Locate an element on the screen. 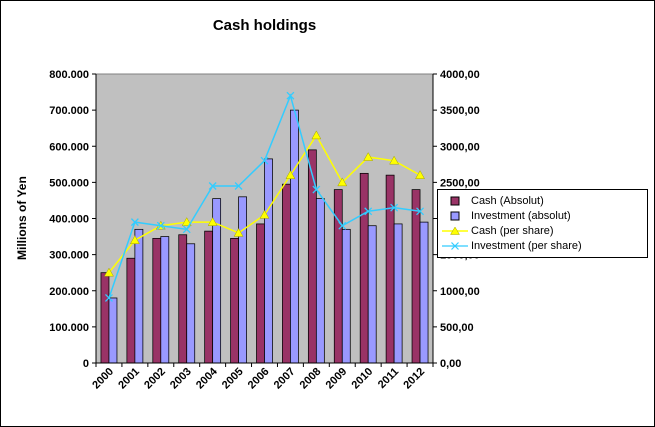 This screenshot has height=427, width=655. svg-text: 700.000 is located at coordinates (69, 111).